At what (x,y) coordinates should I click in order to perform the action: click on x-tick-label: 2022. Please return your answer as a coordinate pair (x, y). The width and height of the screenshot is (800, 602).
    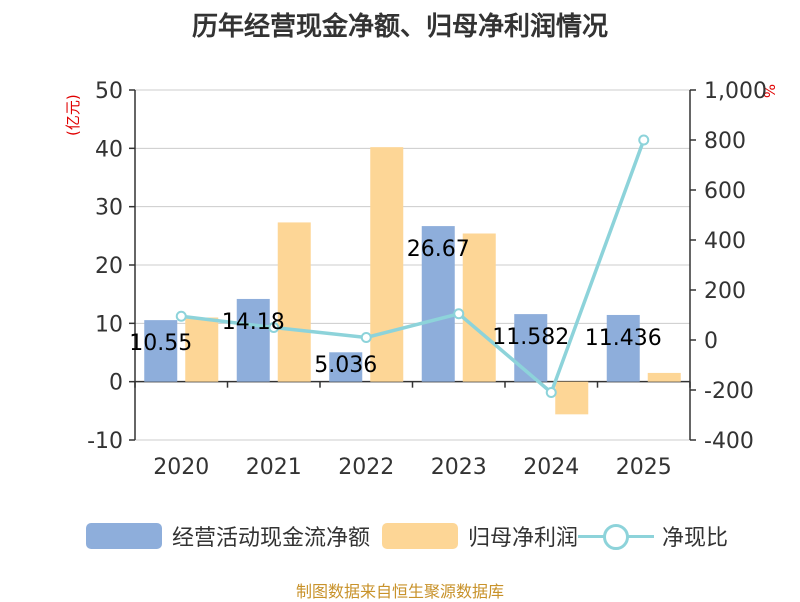
    Looking at the image, I should click on (366, 467).